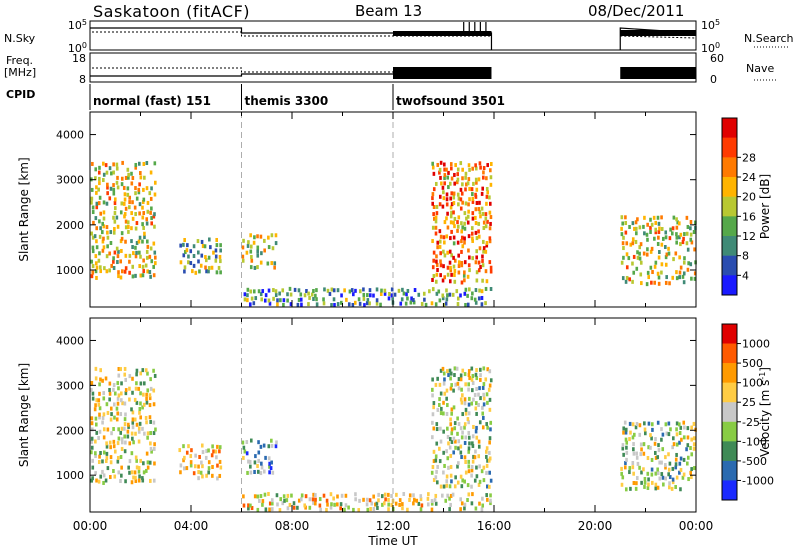 Image resolution: width=800 pixels, height=554 pixels. I want to click on y-tick-label: 1000, so click(70, 270).